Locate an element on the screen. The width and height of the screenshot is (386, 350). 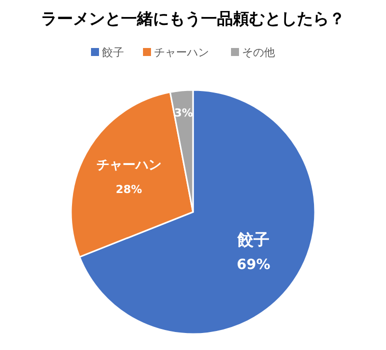
legend-label: チャーハン is located at coordinates (181, 52).